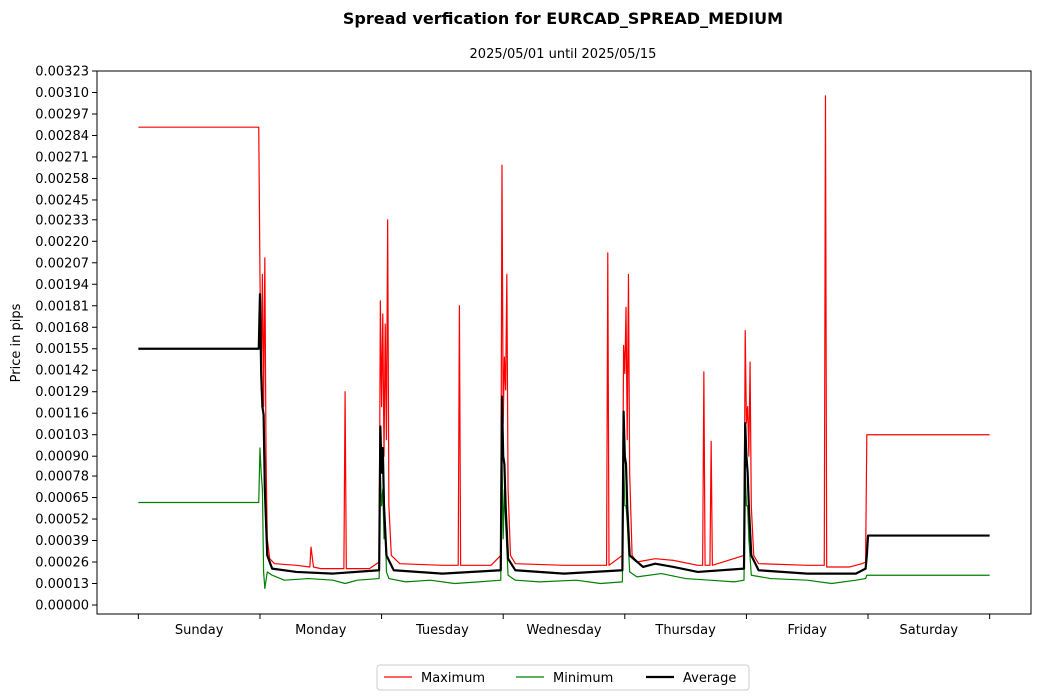  What do you see at coordinates (583, 678) in the screenshot?
I see `legend-label-minimum: Minimum` at bounding box center [583, 678].